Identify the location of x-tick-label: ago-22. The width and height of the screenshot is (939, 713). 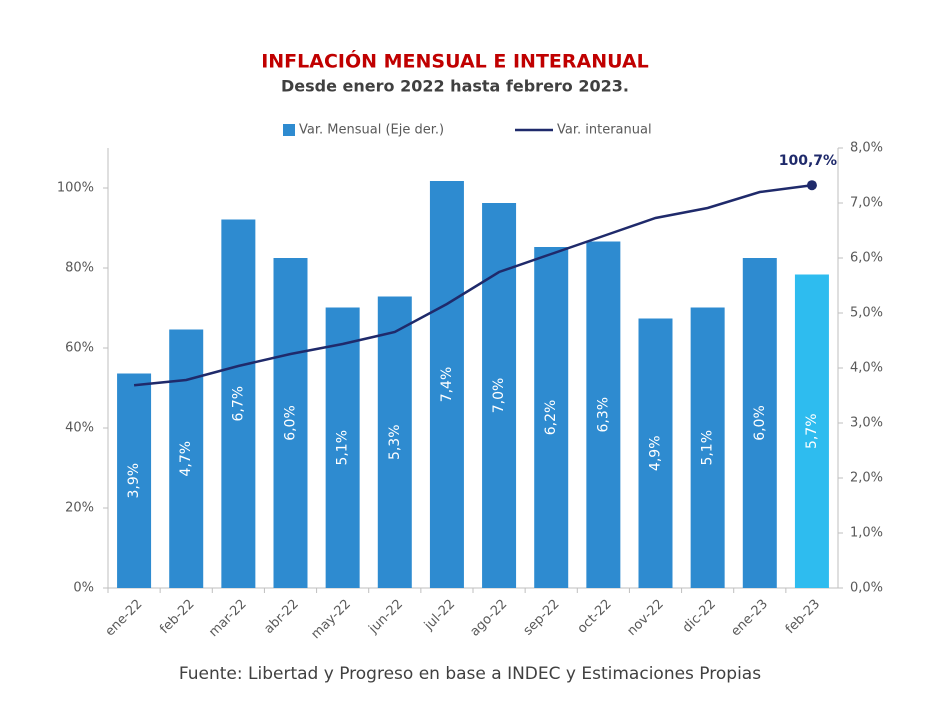
(488, 618).